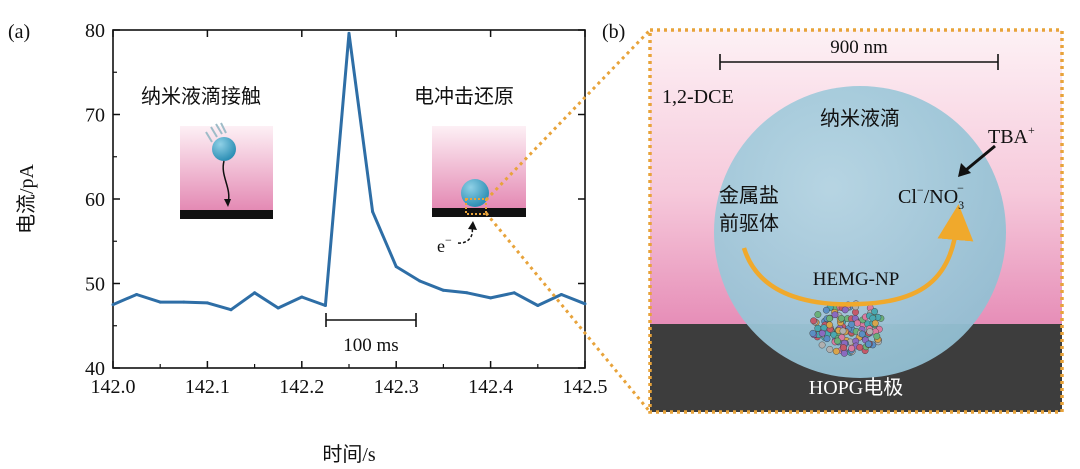 Image resolution: width=1080 pixels, height=469 pixels. What do you see at coordinates (856, 279) in the screenshot?
I see `nanoparticle-label: HEMG-NP` at bounding box center [856, 279].